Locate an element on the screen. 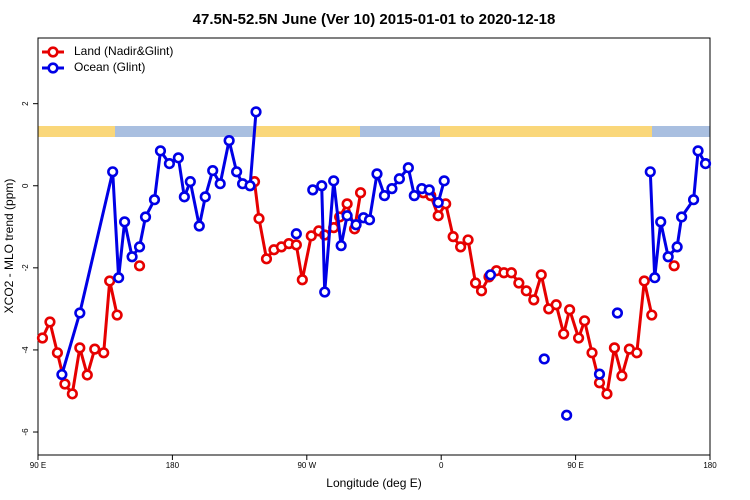 This screenshot has width=750, height=500. legend-label: Ocean (Glint) is located at coordinates (109, 67).